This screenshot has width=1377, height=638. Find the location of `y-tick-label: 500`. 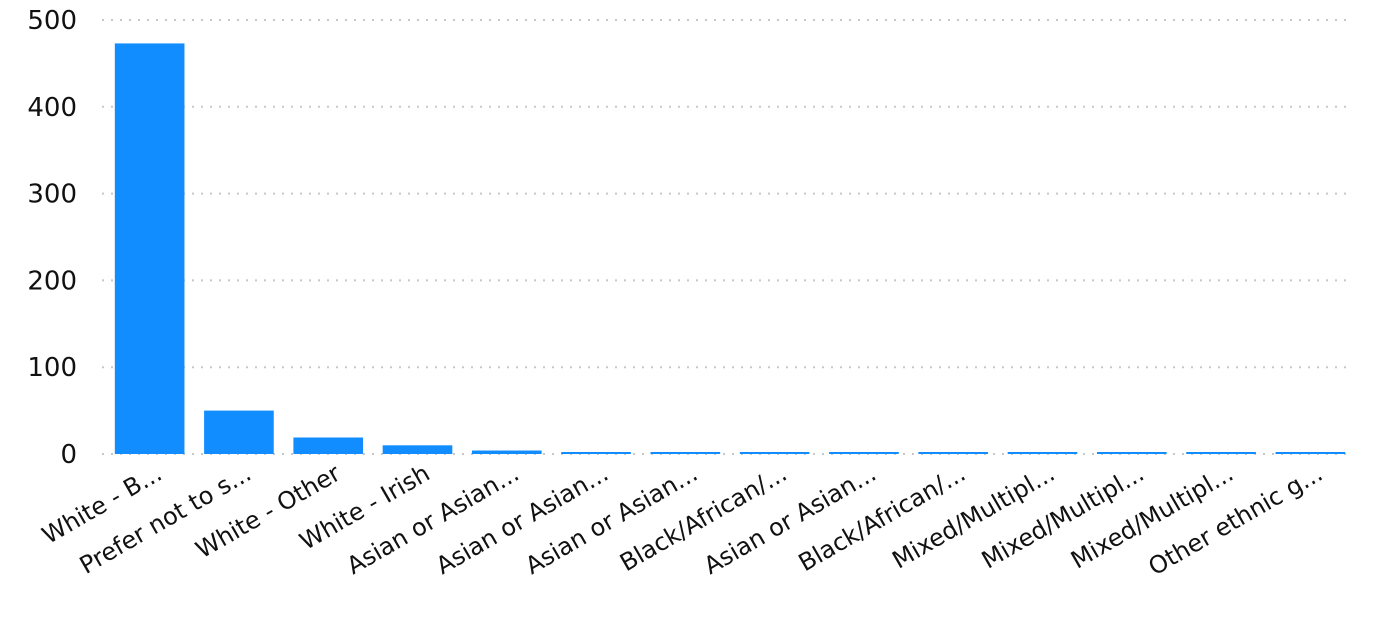

y-tick-label: 500 is located at coordinates (52, 21).